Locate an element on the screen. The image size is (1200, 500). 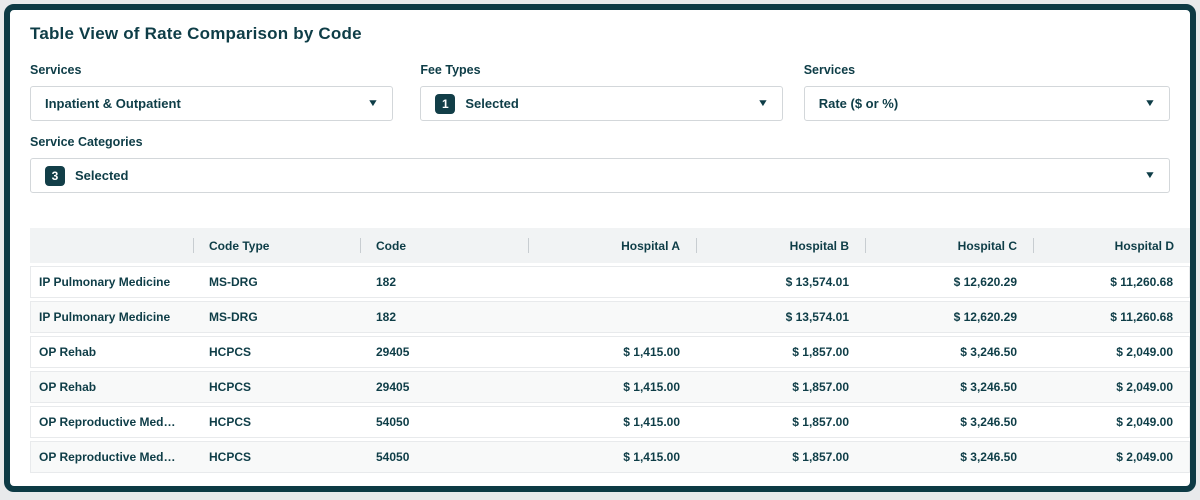
column-header-service is located at coordinates (111, 245).